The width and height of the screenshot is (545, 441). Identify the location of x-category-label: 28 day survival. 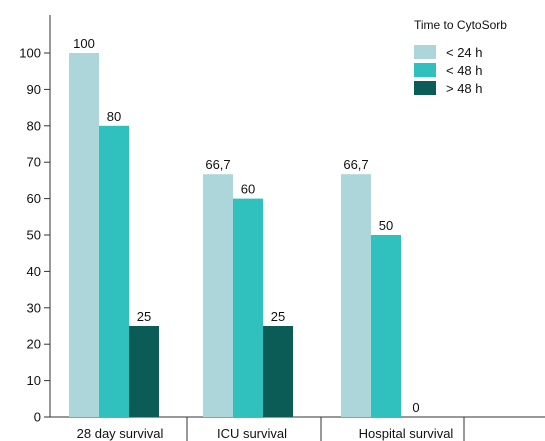
(120, 433).